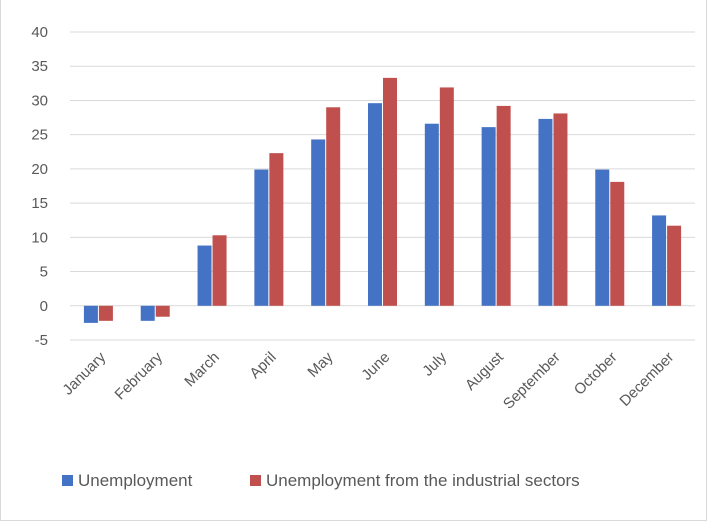 The image size is (709, 523). I want to click on bar-unemployment-april, so click(261, 237).